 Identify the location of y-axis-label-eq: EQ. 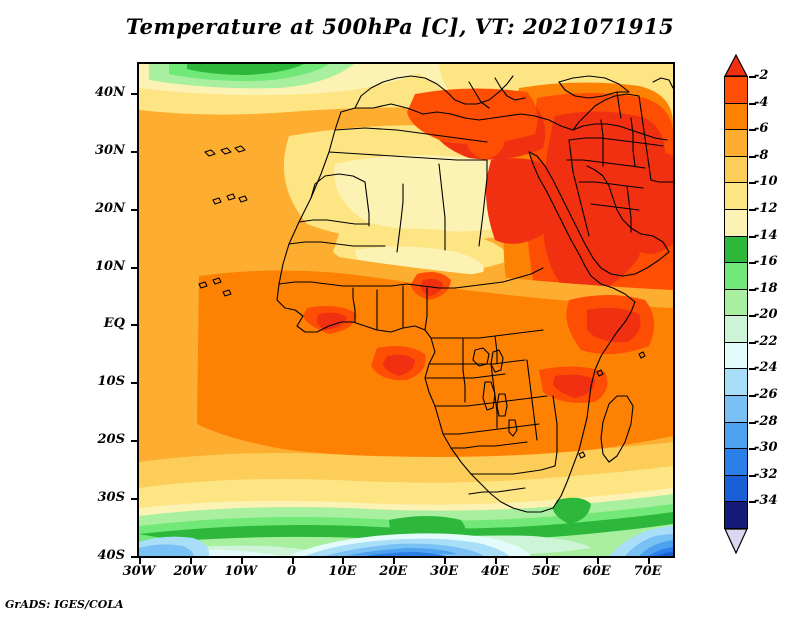
(114, 324).